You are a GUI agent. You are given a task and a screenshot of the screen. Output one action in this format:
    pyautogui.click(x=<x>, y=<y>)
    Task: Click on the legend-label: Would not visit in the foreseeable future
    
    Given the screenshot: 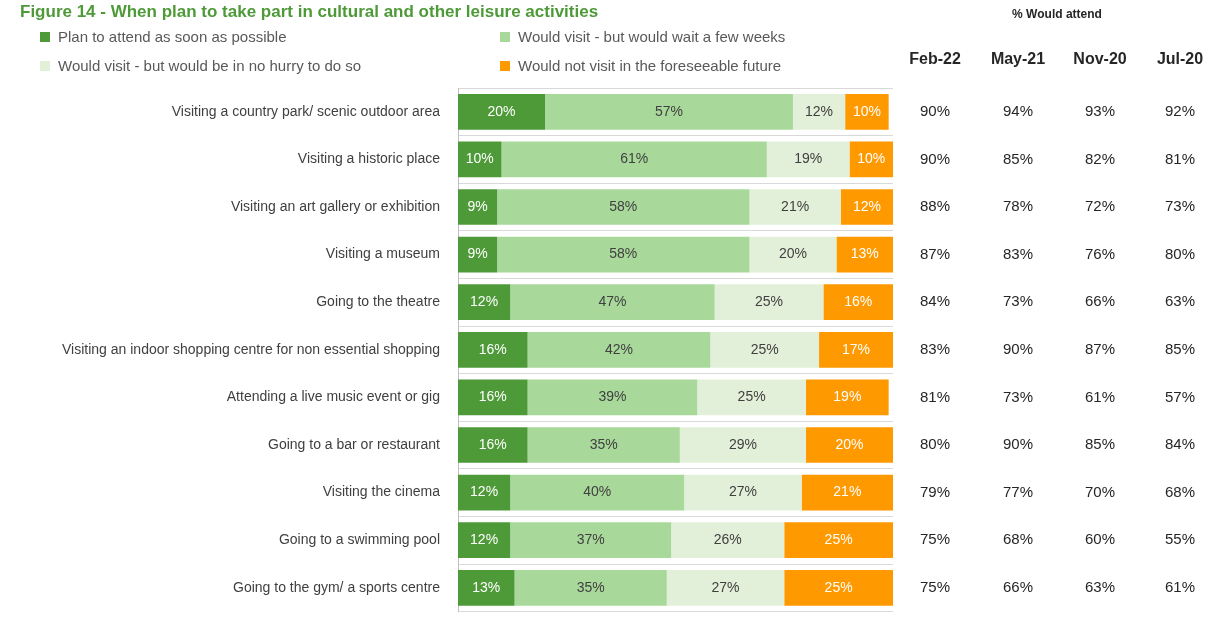 What is the action you would take?
    pyautogui.click(x=650, y=65)
    